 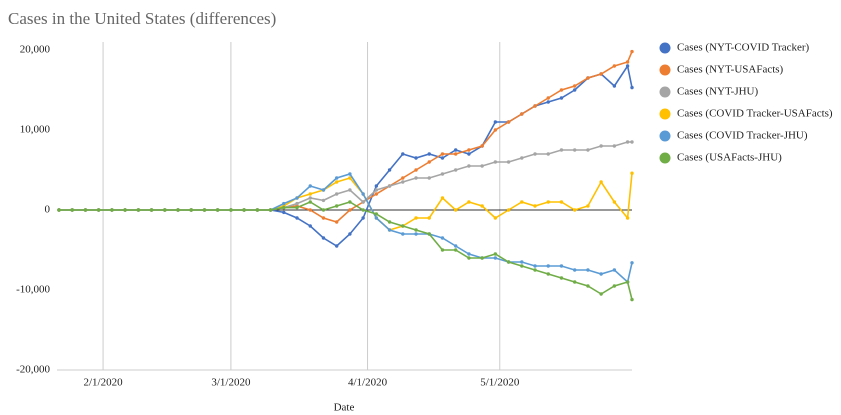 What do you see at coordinates (730, 70) in the screenshot?
I see `legend-label: Cases (NYT-USAFacts)` at bounding box center [730, 70].